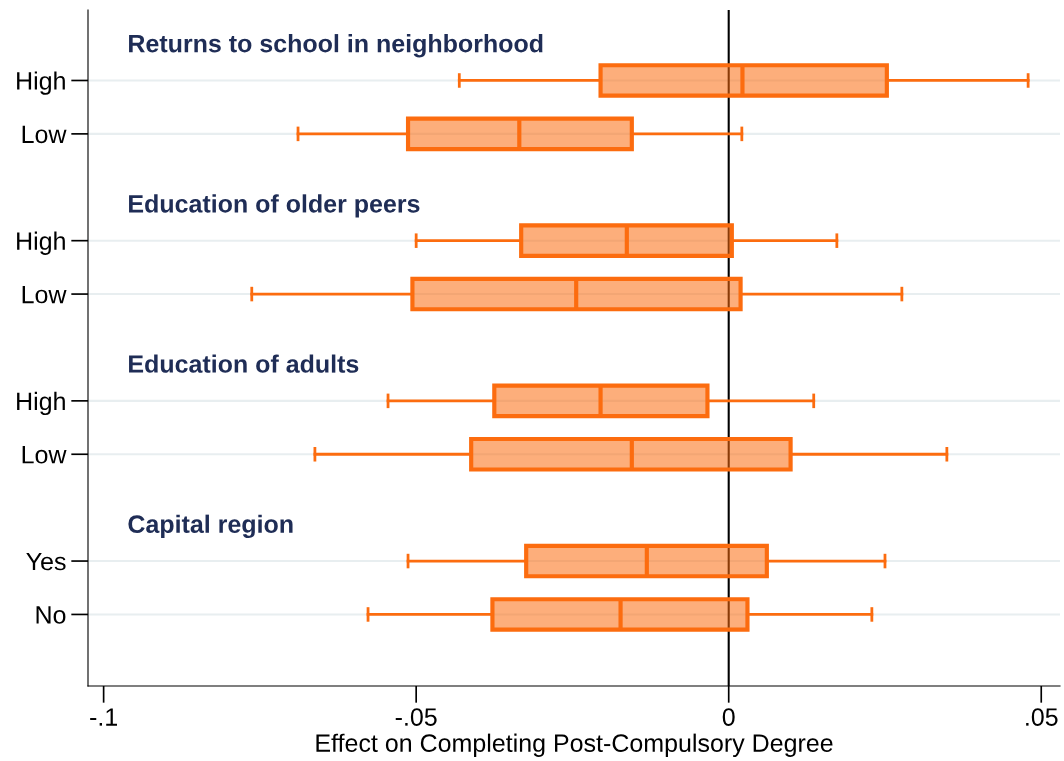 The width and height of the screenshot is (1064, 761). I want to click on annotation: Education of older peers, so click(274, 206).